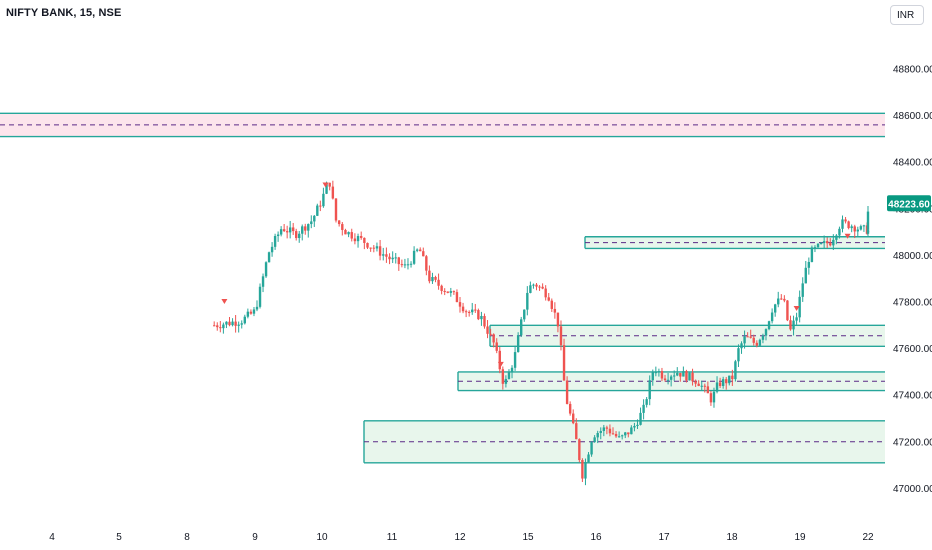 The width and height of the screenshot is (932, 550). I want to click on time-tick-label: 19, so click(800, 537).